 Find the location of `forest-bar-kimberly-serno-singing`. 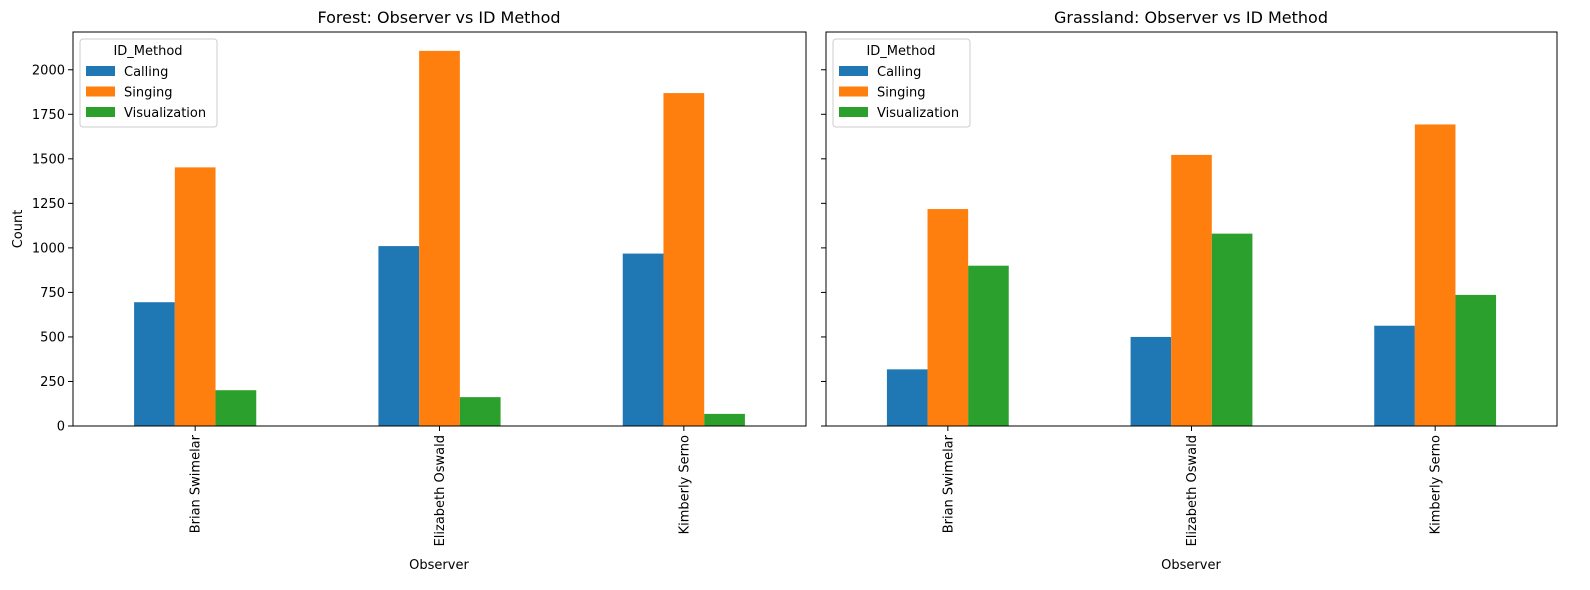

forest-bar-kimberly-serno-singing is located at coordinates (684, 259).